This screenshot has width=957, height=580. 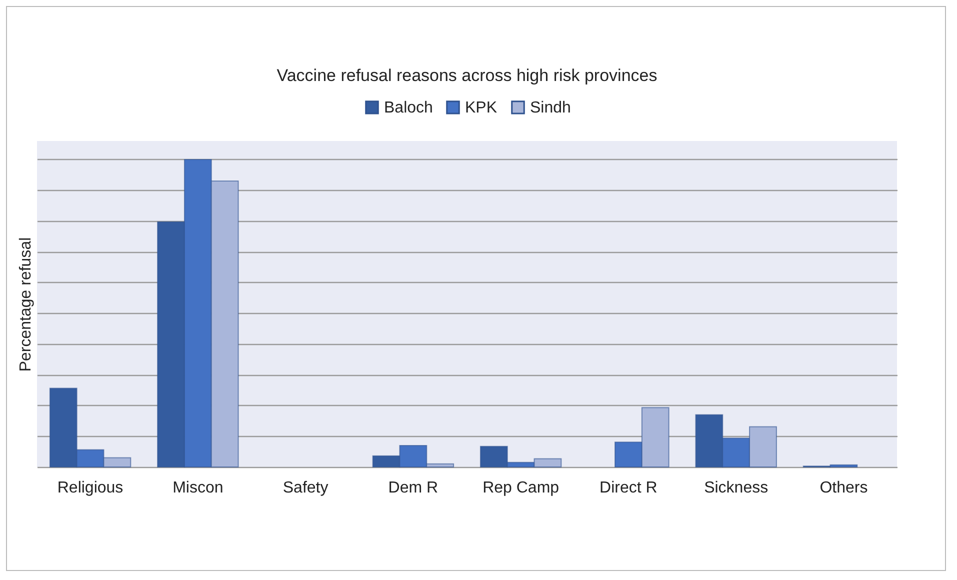 I want to click on legend-label: Baloch, so click(x=408, y=107).